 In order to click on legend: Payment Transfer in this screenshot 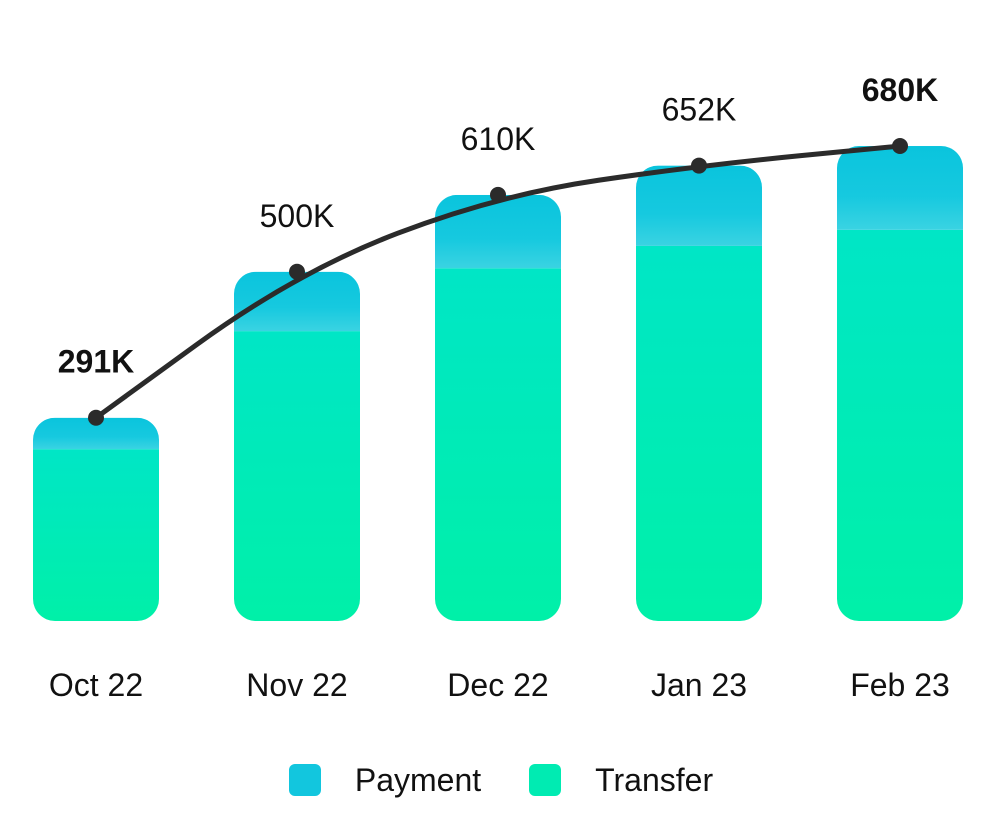, I will do `click(501, 780)`.